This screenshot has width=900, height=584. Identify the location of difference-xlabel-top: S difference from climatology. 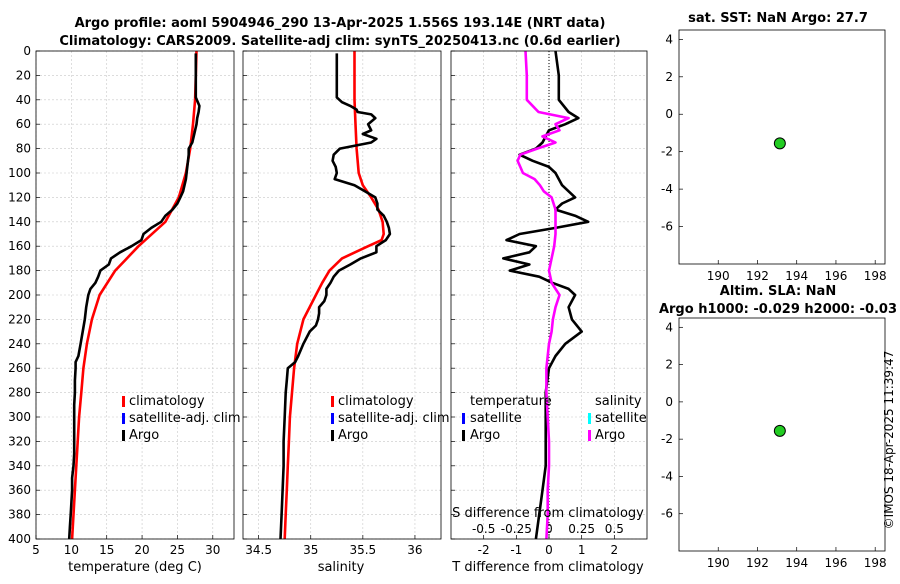
(548, 513).